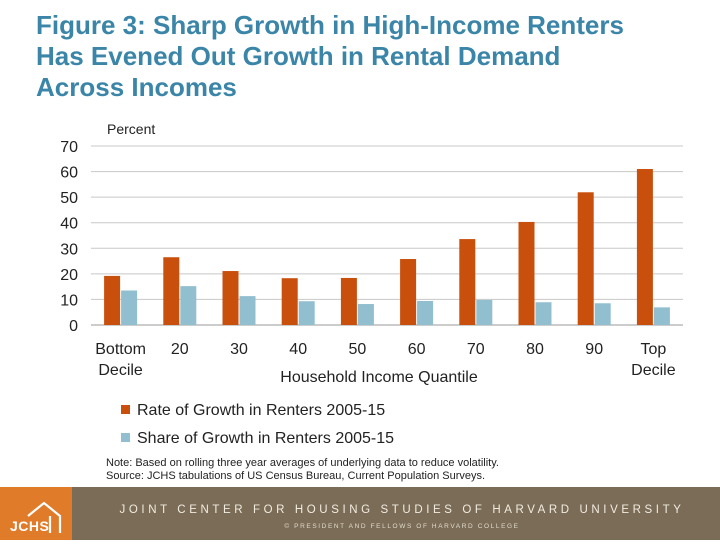  I want to click on y-tick-label: 40, so click(69, 224).